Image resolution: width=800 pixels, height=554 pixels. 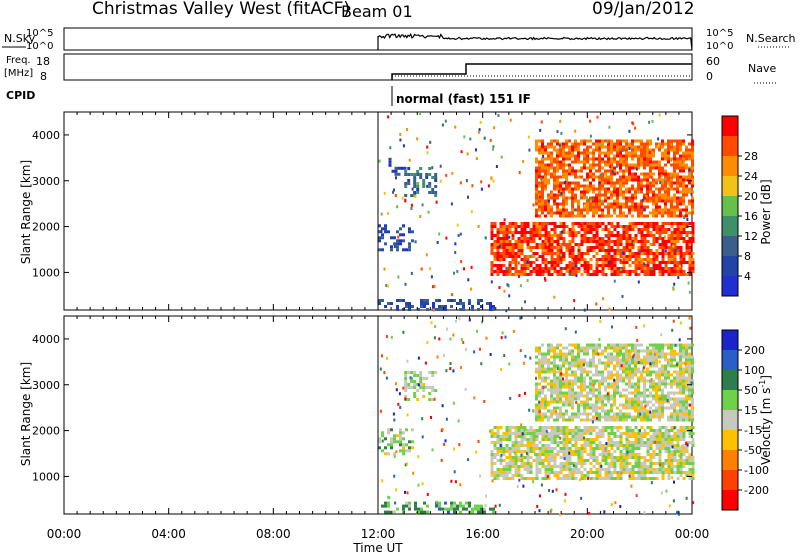 I want to click on freq-unit-label: [MHz], so click(x=18, y=73).